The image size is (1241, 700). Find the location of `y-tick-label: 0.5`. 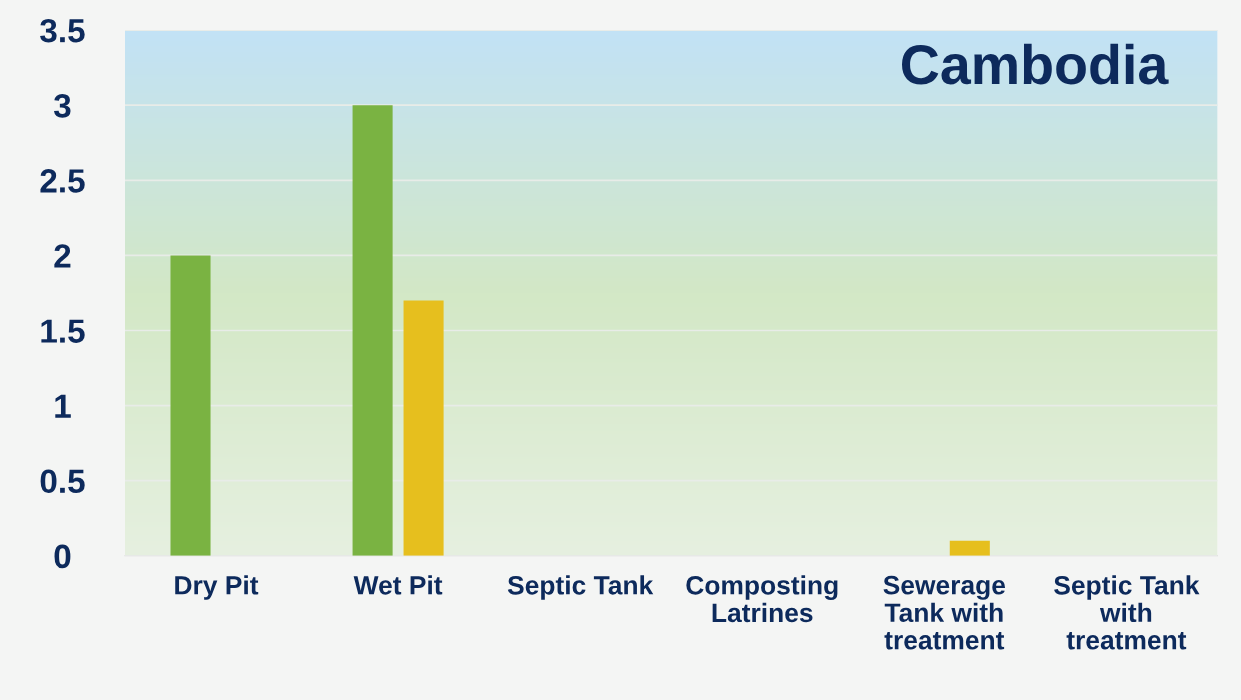

y-tick-label: 0.5 is located at coordinates (62, 481).